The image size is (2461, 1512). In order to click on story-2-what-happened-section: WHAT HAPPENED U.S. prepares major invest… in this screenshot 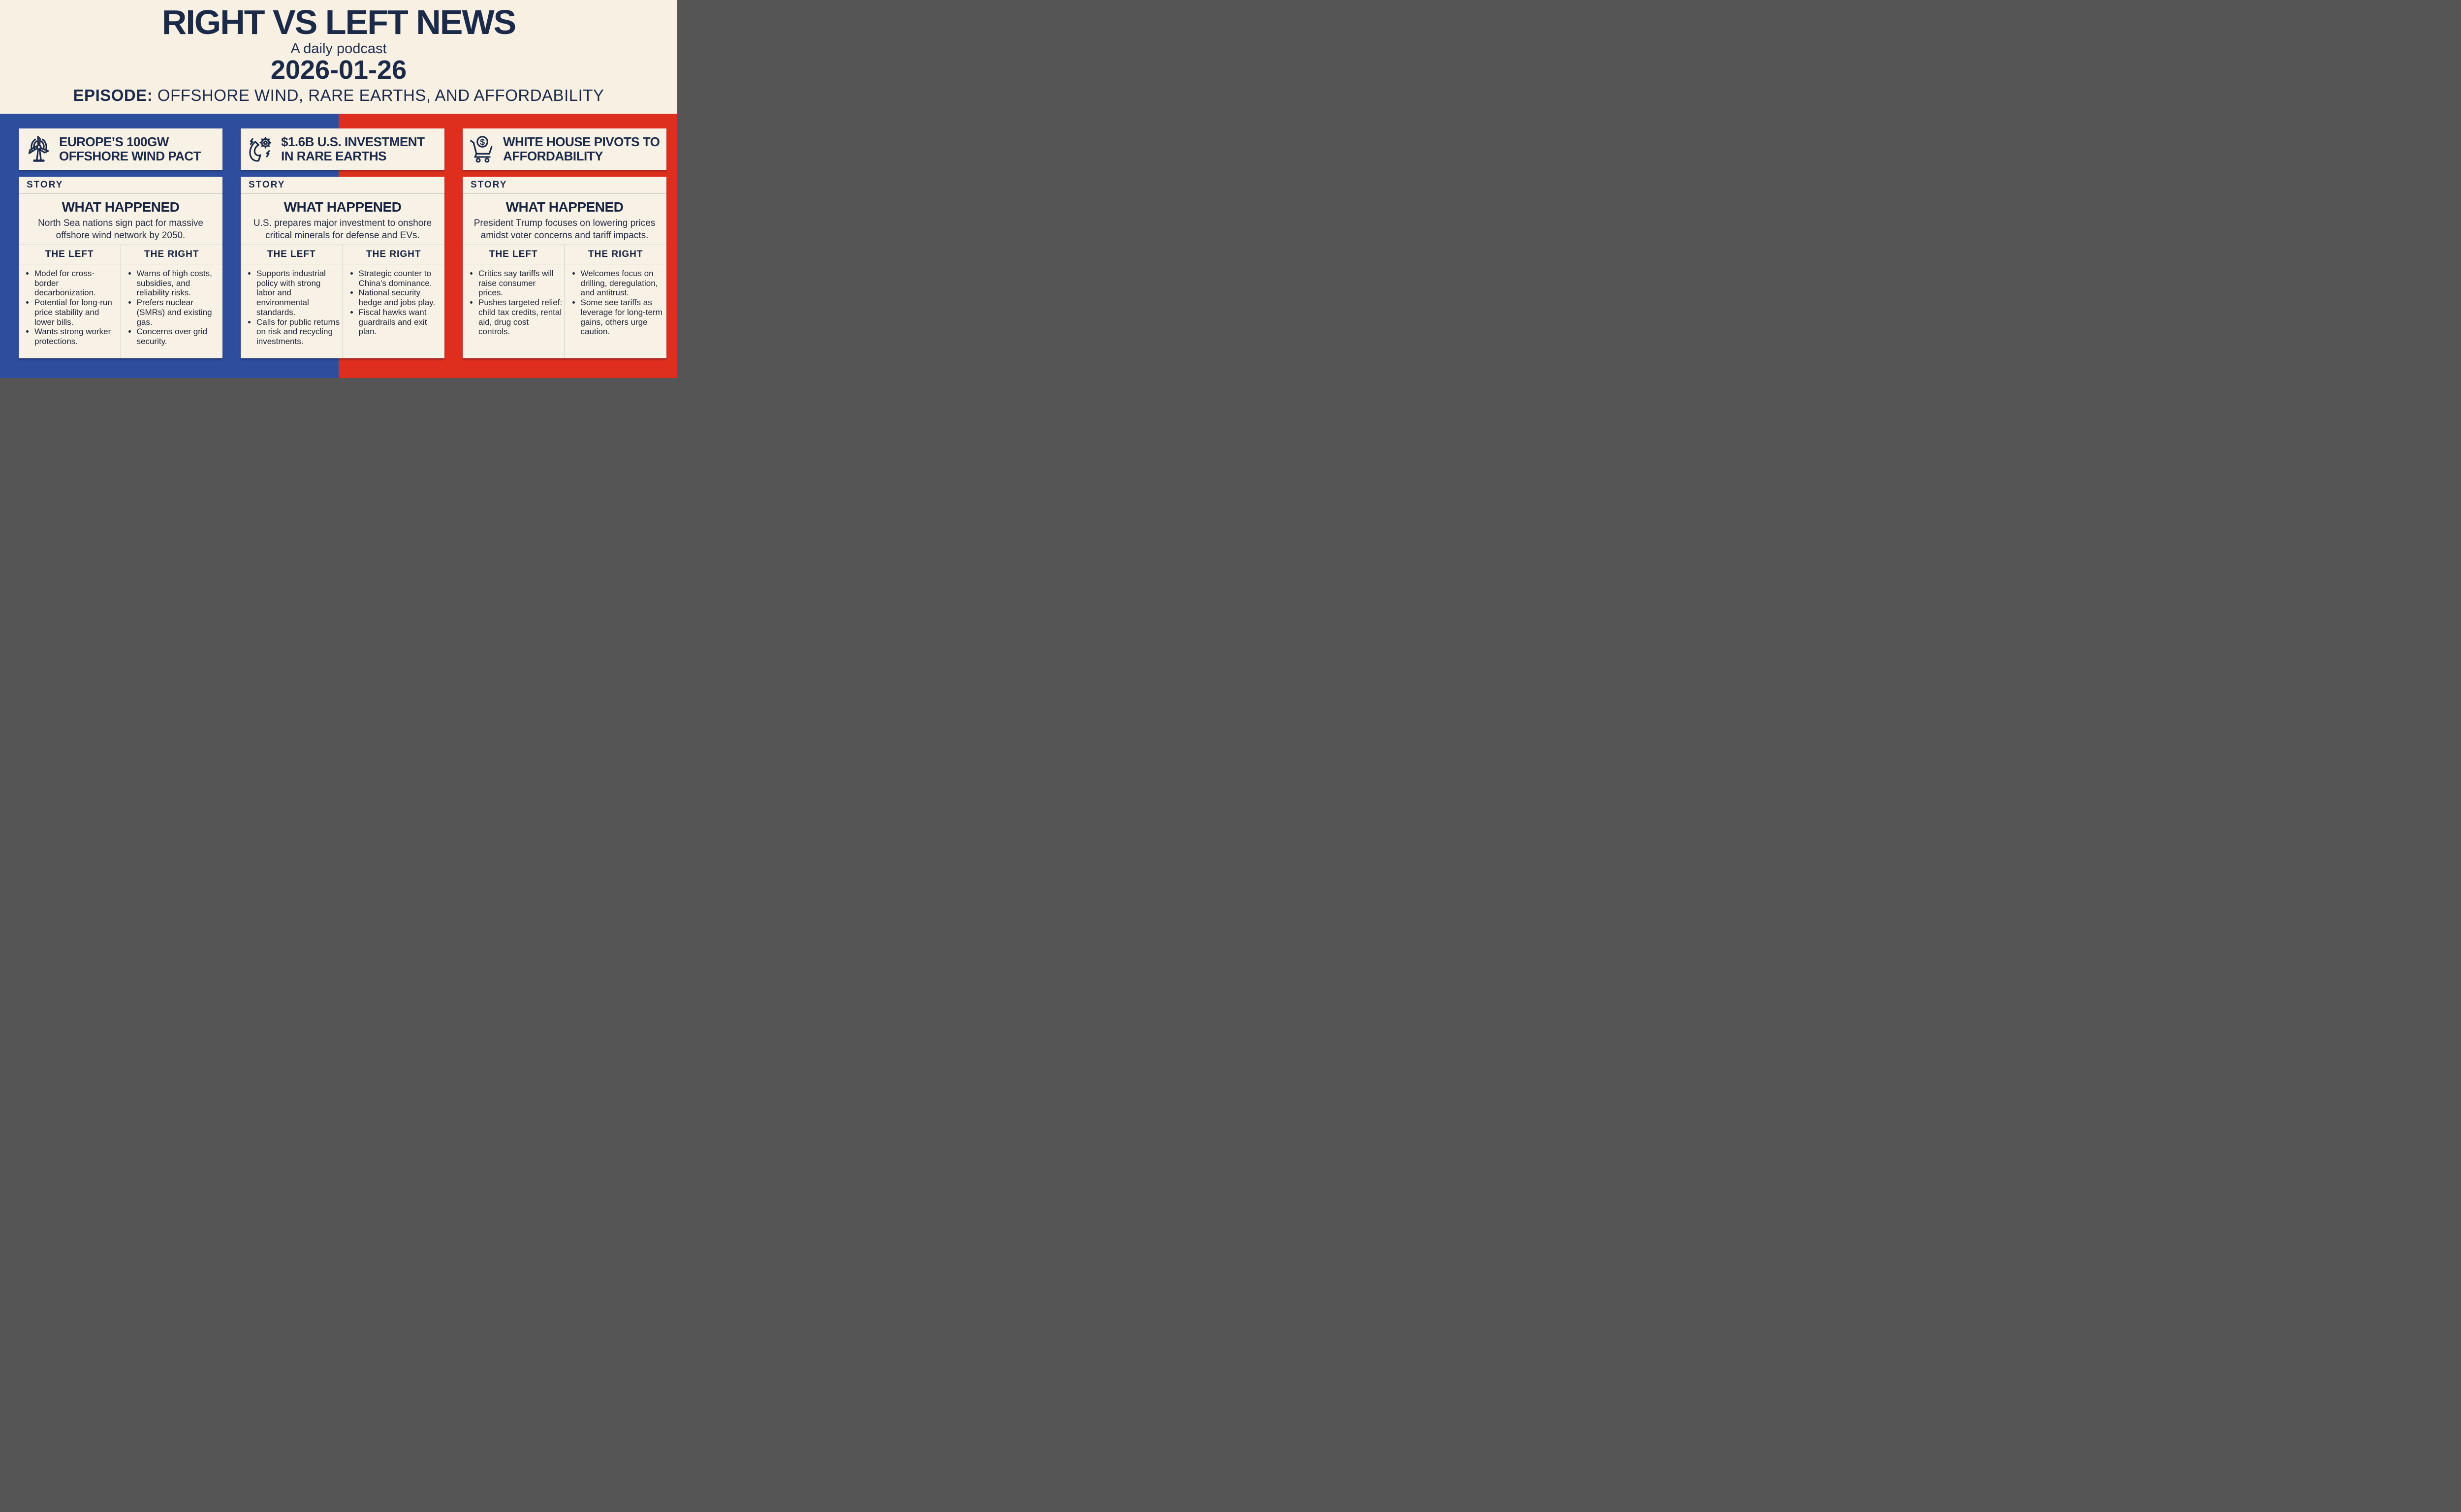, I will do `click(342, 219)`.